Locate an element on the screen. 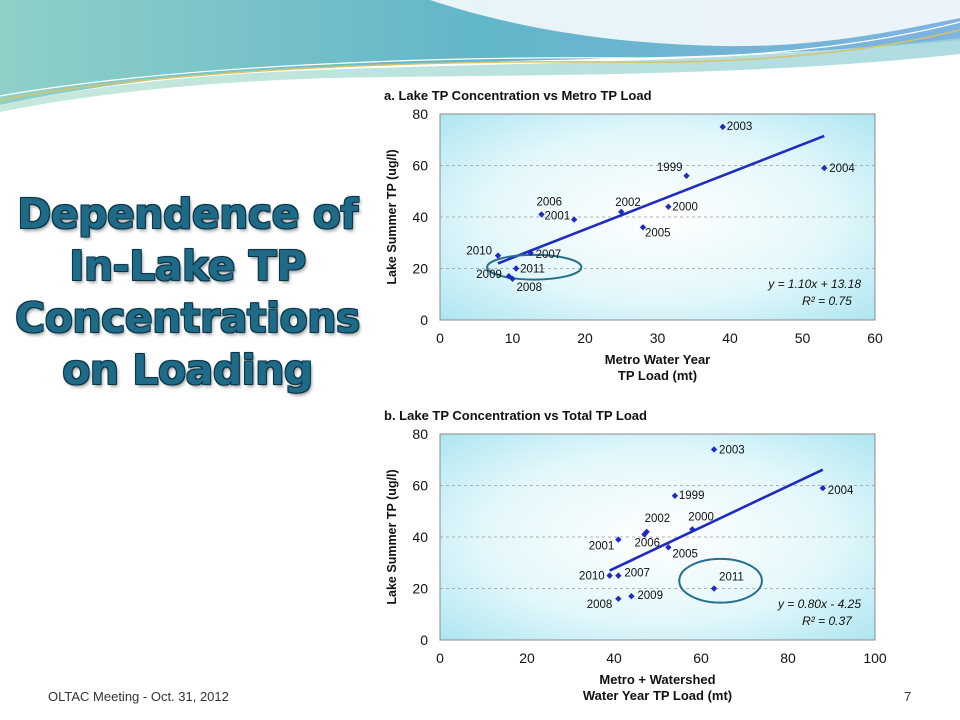 This screenshot has height=720, width=960. x-tick-label: 30 is located at coordinates (658, 338).